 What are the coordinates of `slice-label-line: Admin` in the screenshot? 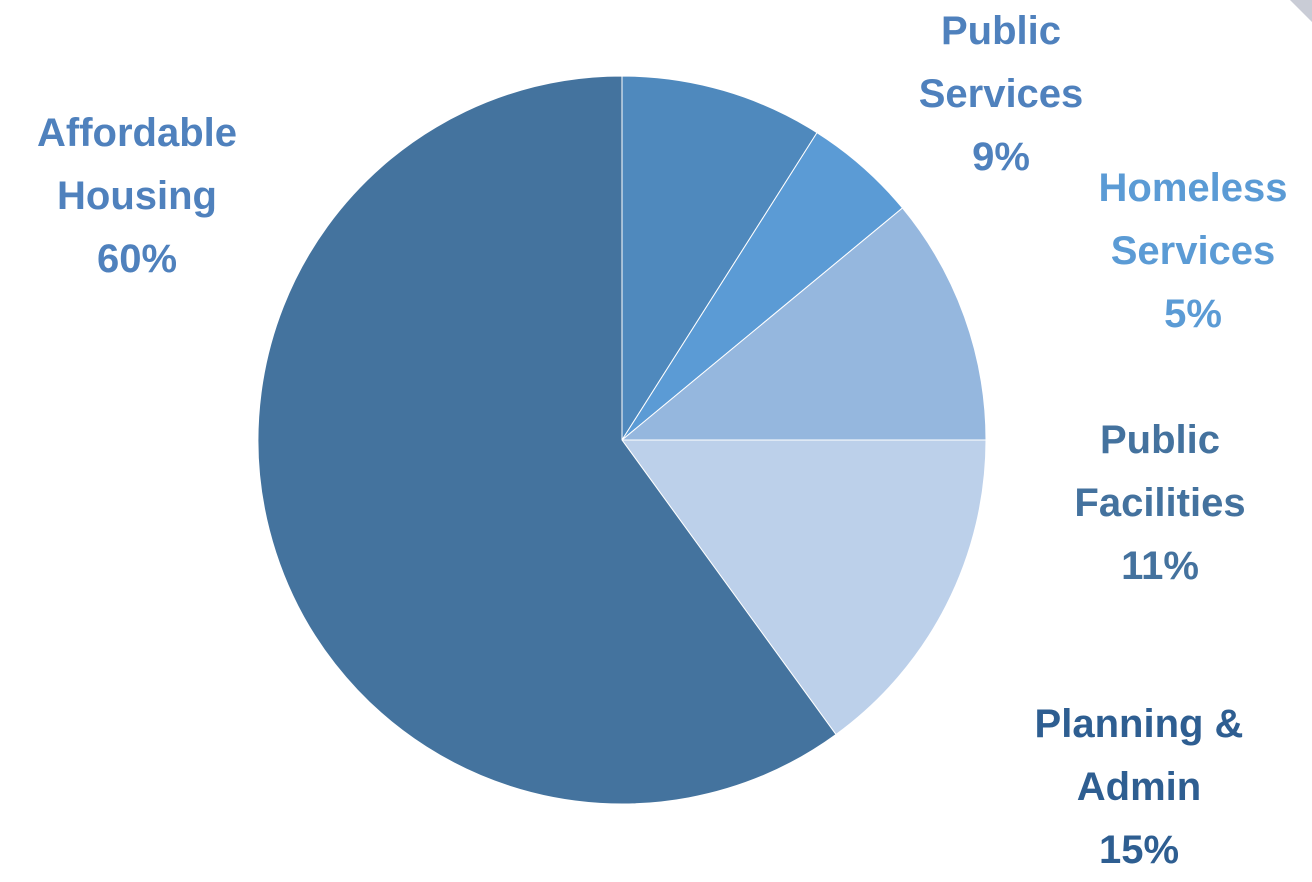 It's located at (1139, 787).